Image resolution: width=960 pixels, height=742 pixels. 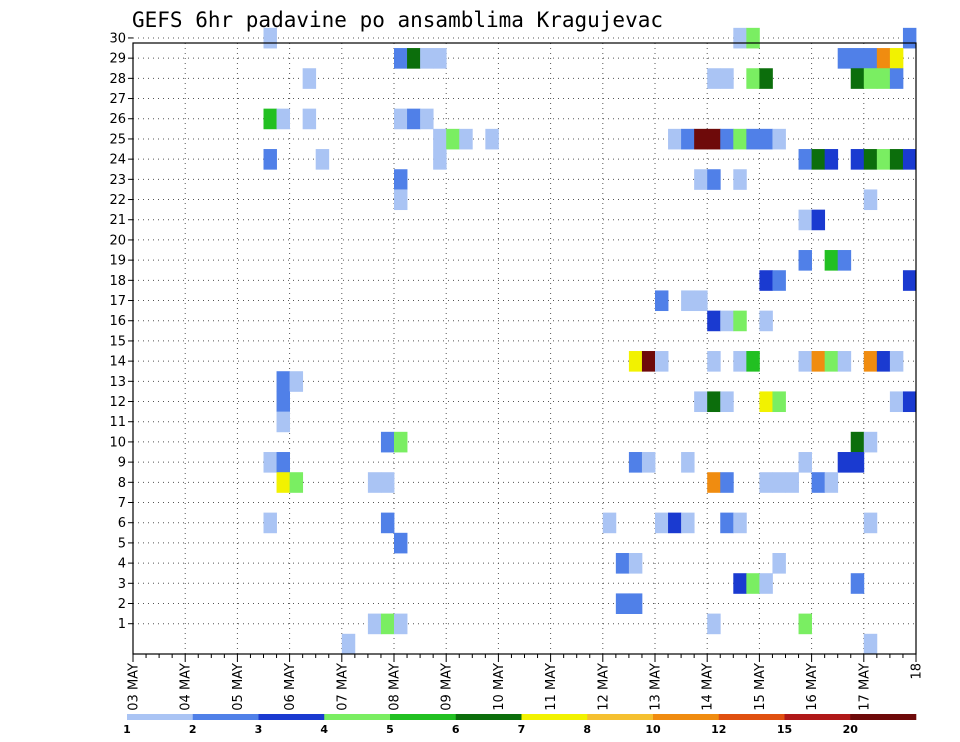 I want to click on colorbar-label: 7, so click(x=522, y=729).